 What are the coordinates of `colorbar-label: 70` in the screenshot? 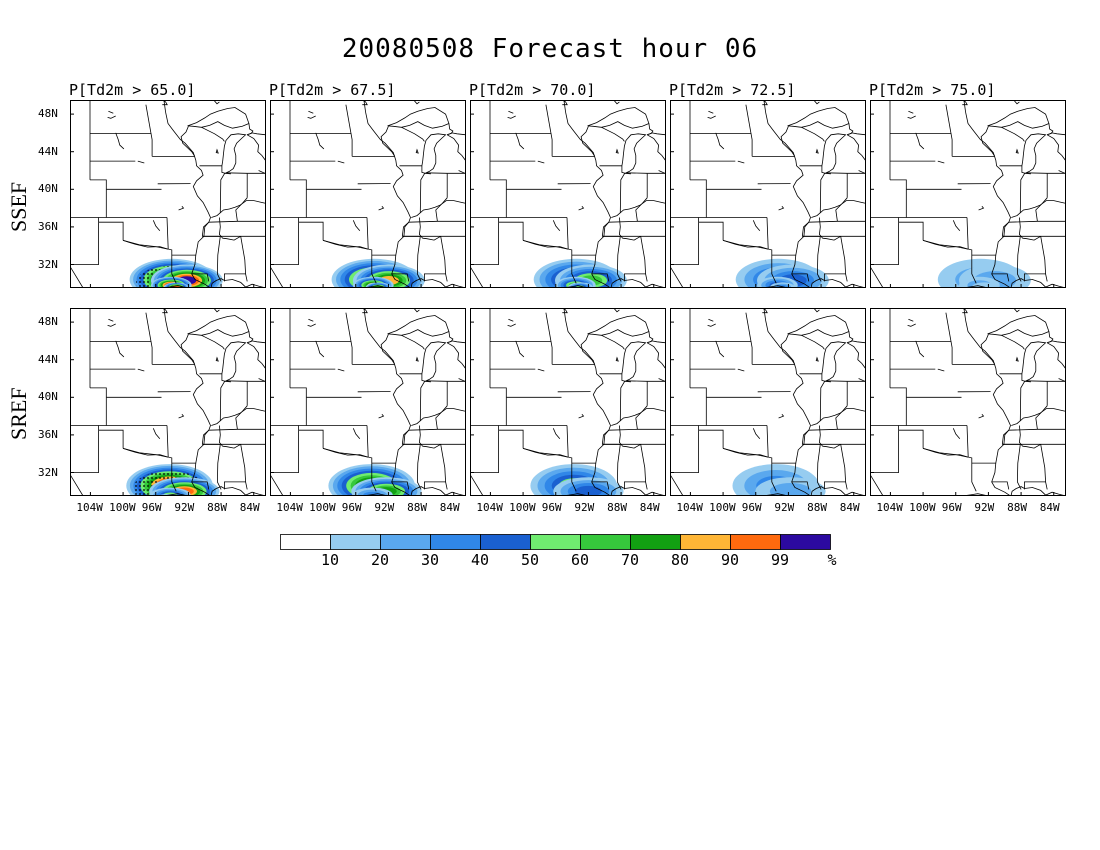 It's located at (630, 560).